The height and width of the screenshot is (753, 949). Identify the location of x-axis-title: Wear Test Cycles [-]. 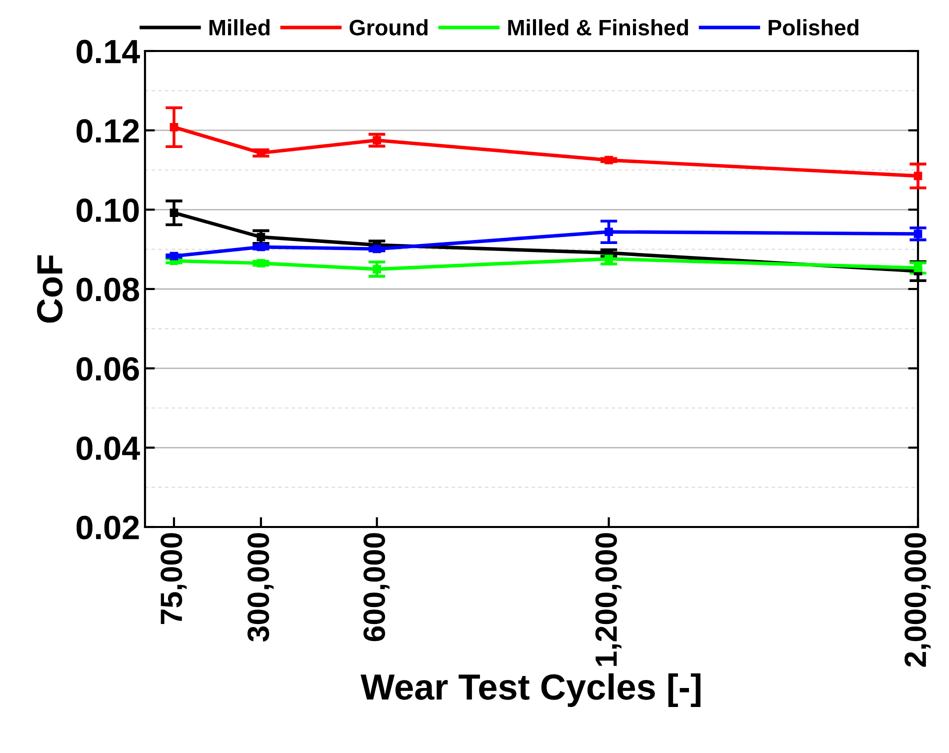
(530, 690).